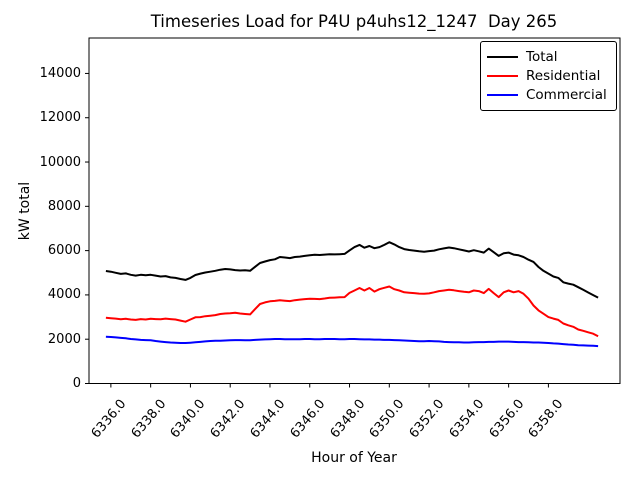 This screenshot has height=480, width=640. I want to click on y-tick-label: 2000, so click(64, 339).